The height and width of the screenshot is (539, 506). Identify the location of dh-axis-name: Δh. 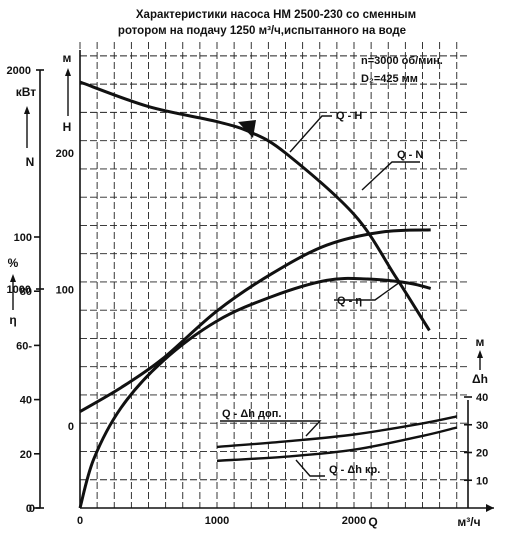
(480, 379).